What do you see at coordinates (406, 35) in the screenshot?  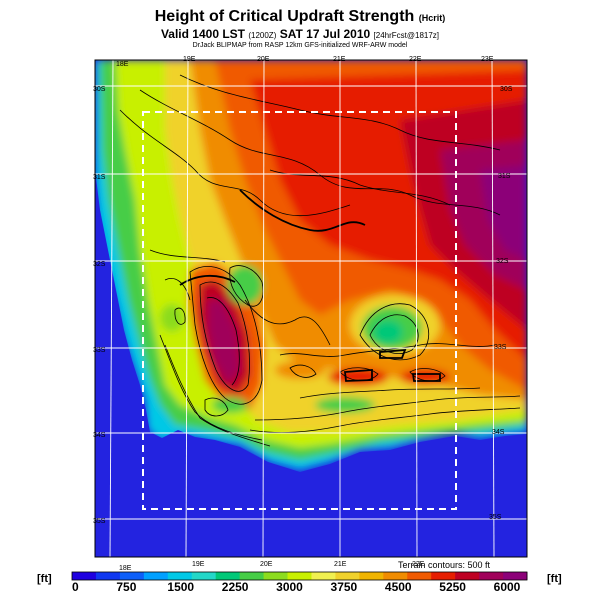 I see `forecast-label: [24hrFcst@1817z]` at bounding box center [406, 35].